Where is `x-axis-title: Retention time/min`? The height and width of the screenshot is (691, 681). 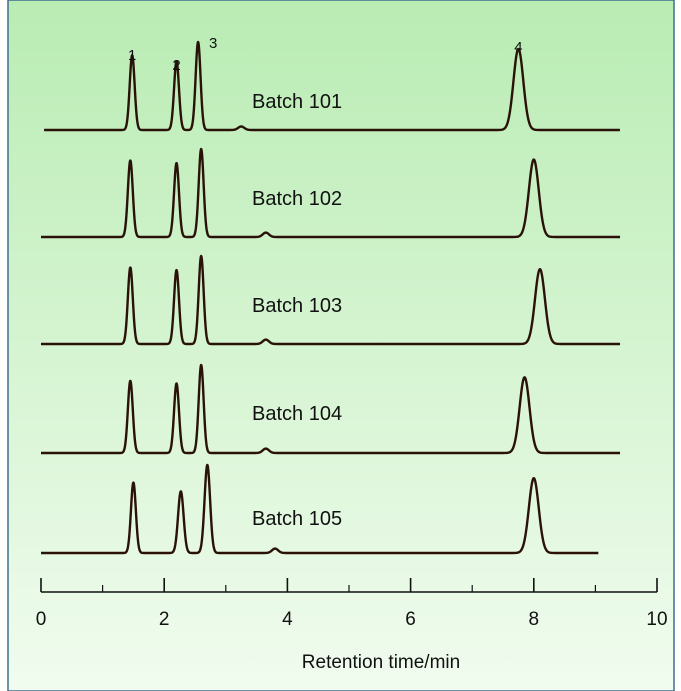
x-axis-title: Retention time/min is located at coordinates (381, 662).